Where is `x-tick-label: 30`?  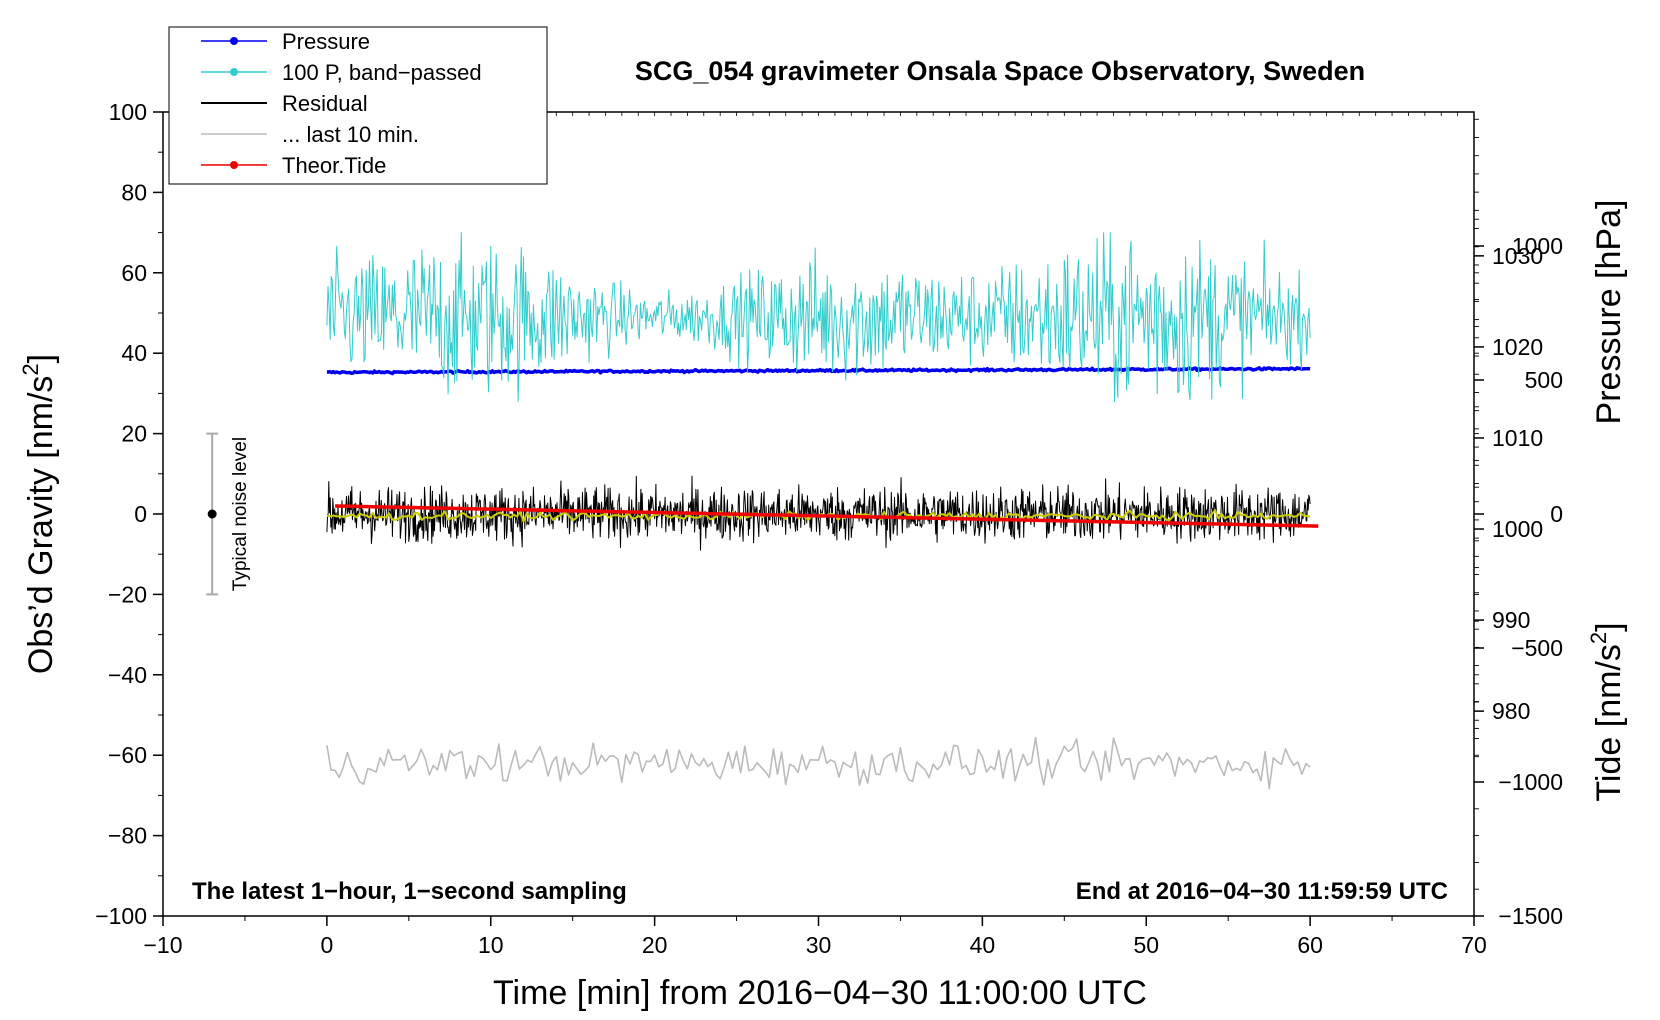
x-tick-label: 30 is located at coordinates (819, 945).